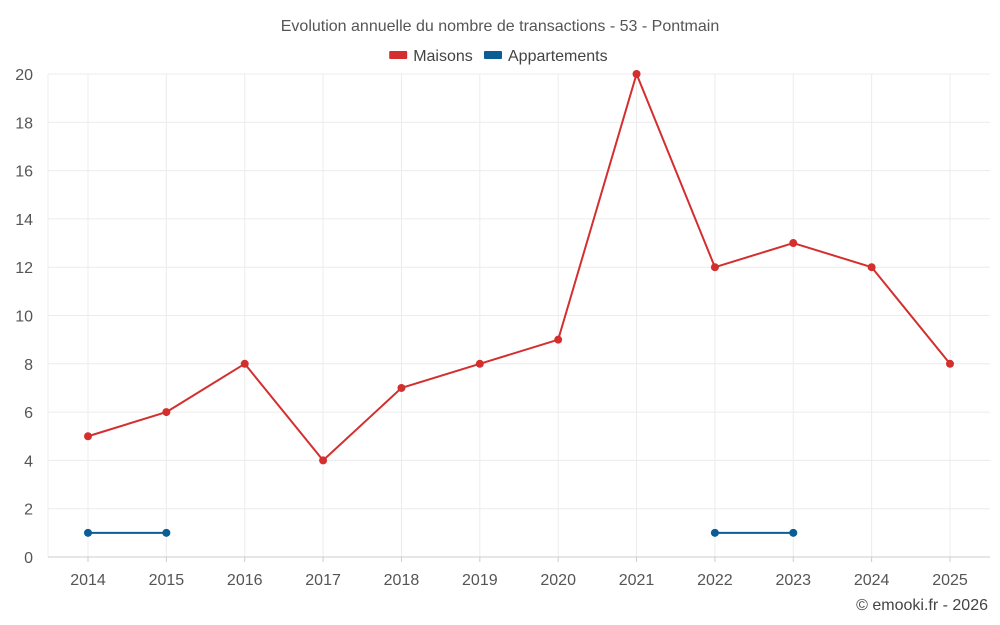 Image resolution: width=1000 pixels, height=625 pixels. What do you see at coordinates (24, 172) in the screenshot?
I see `y-tick-label-16: 16` at bounding box center [24, 172].